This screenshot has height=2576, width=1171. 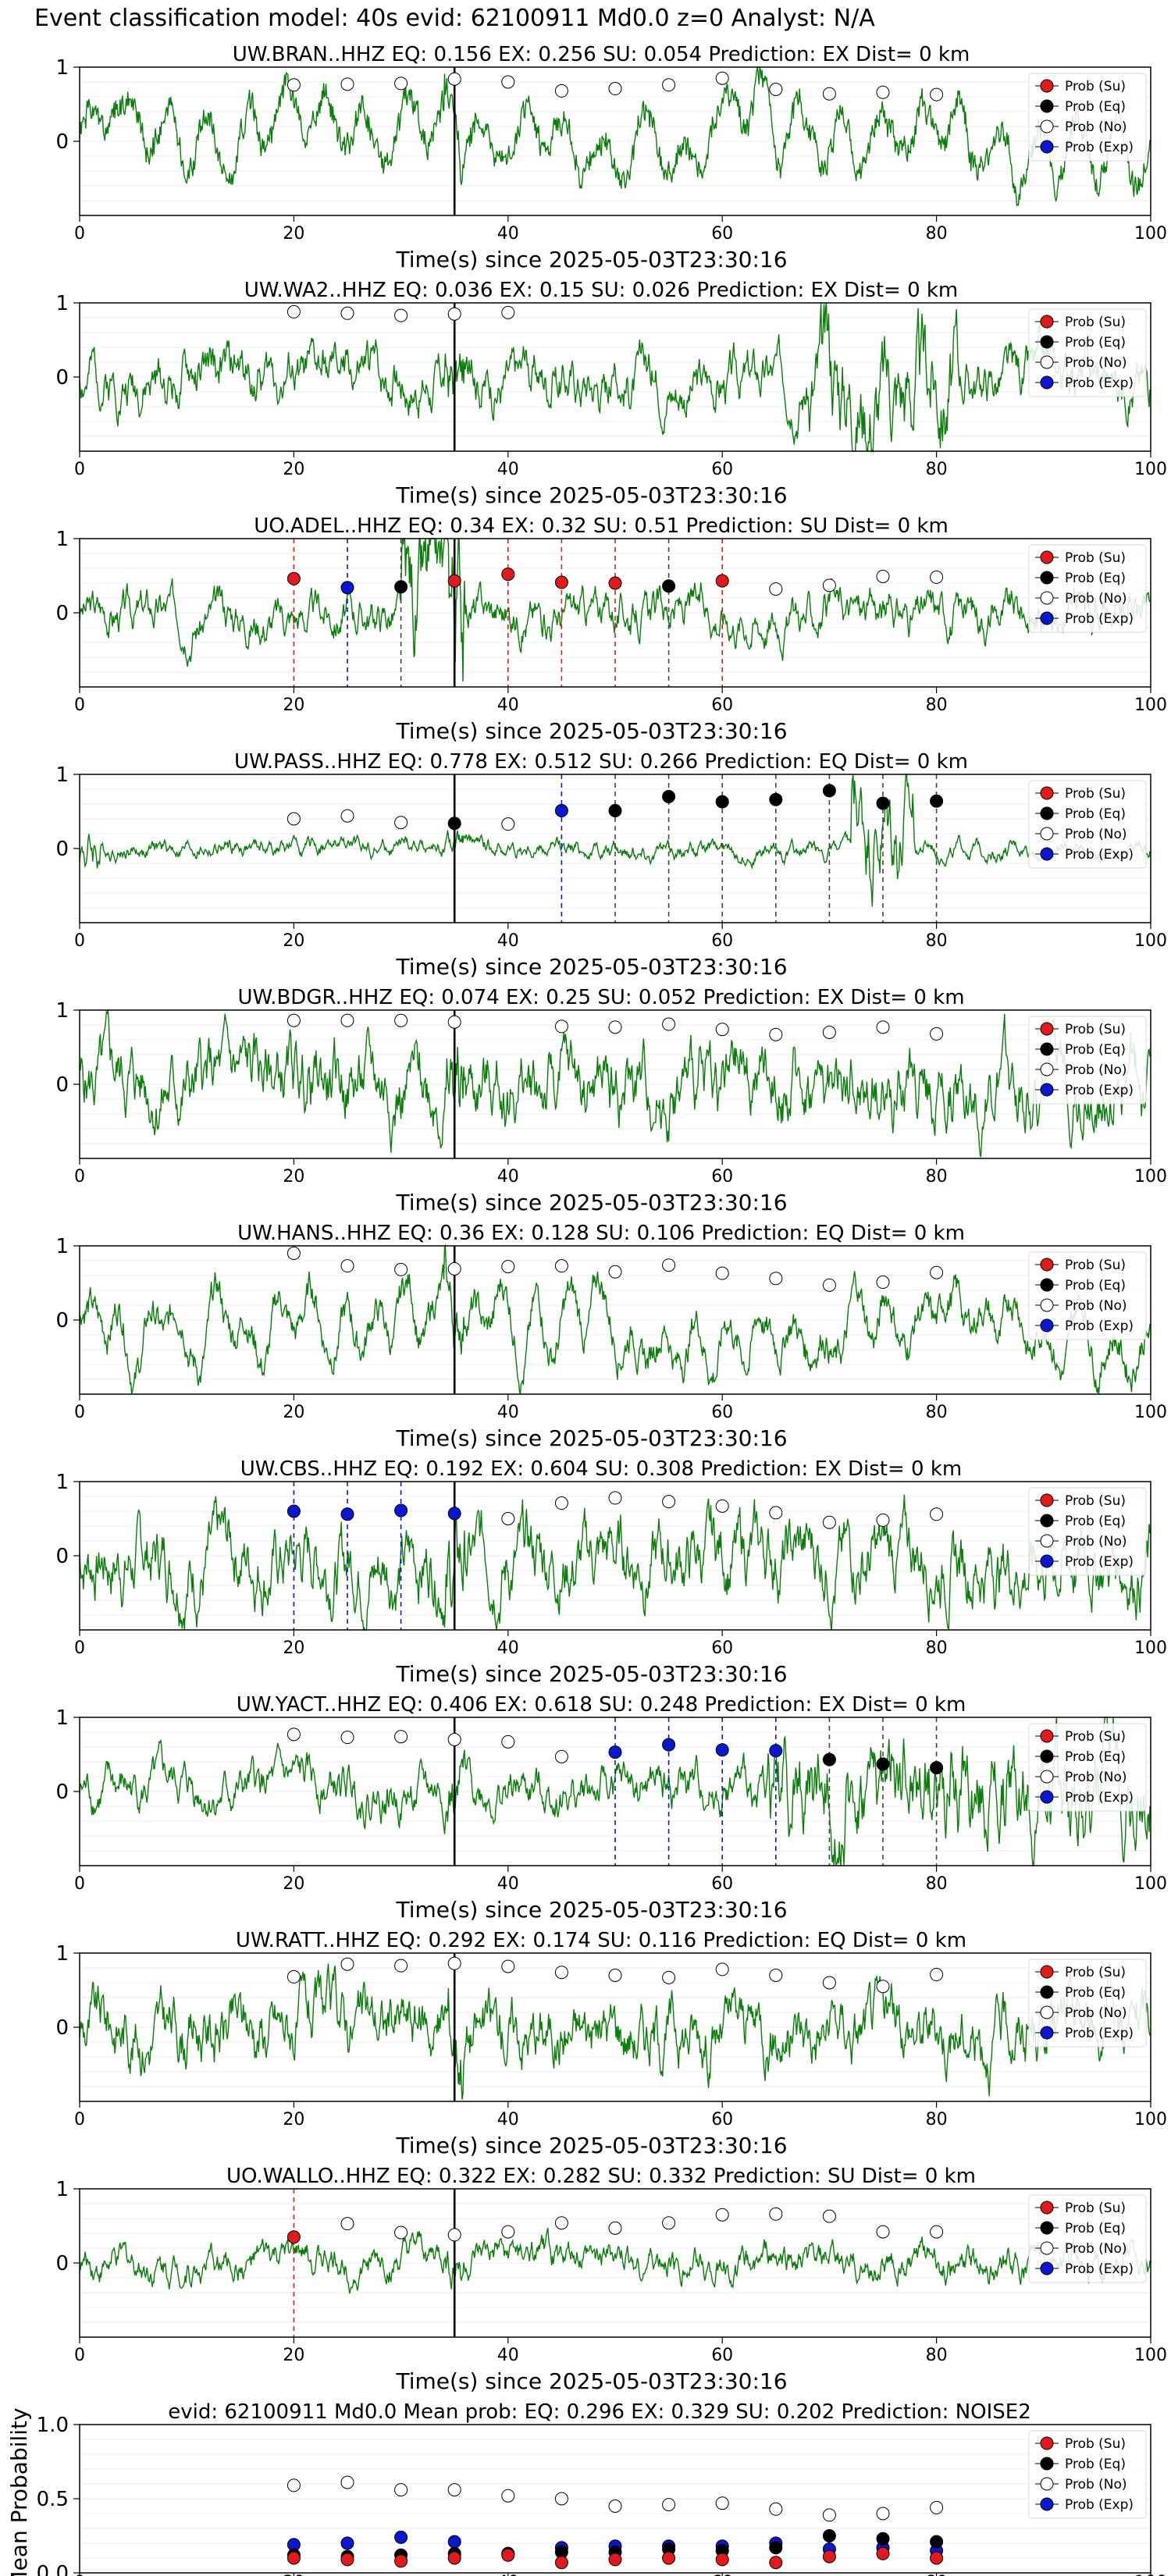 What do you see at coordinates (19, 2491) in the screenshot?
I see `y-axis-label: Mean Probability` at bounding box center [19, 2491].